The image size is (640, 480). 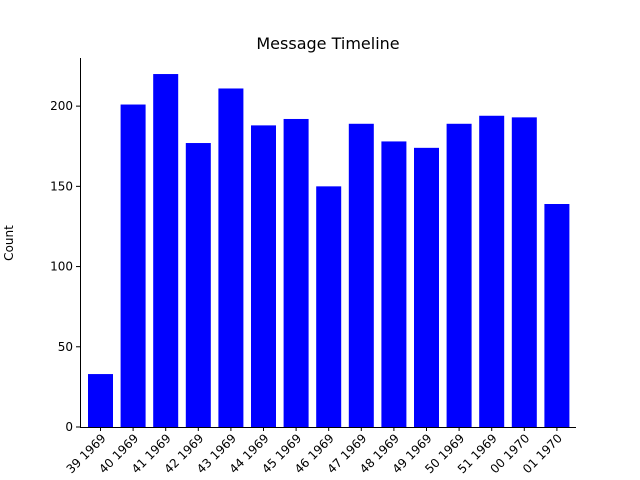 I want to click on y-tick-label-0: 0, so click(x=69, y=427).